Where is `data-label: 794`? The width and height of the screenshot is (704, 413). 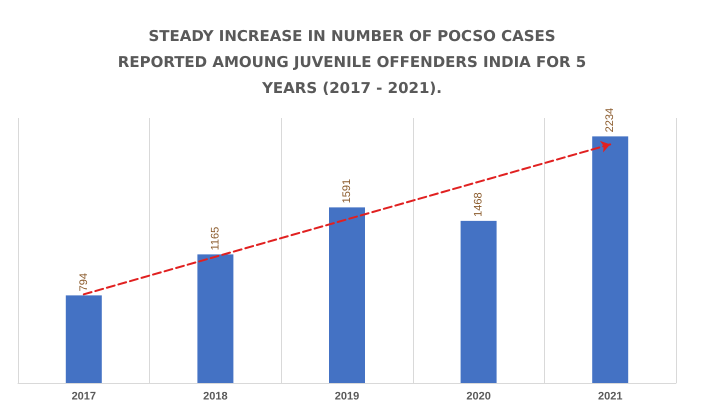
data-label: 794 is located at coordinates (84, 282).